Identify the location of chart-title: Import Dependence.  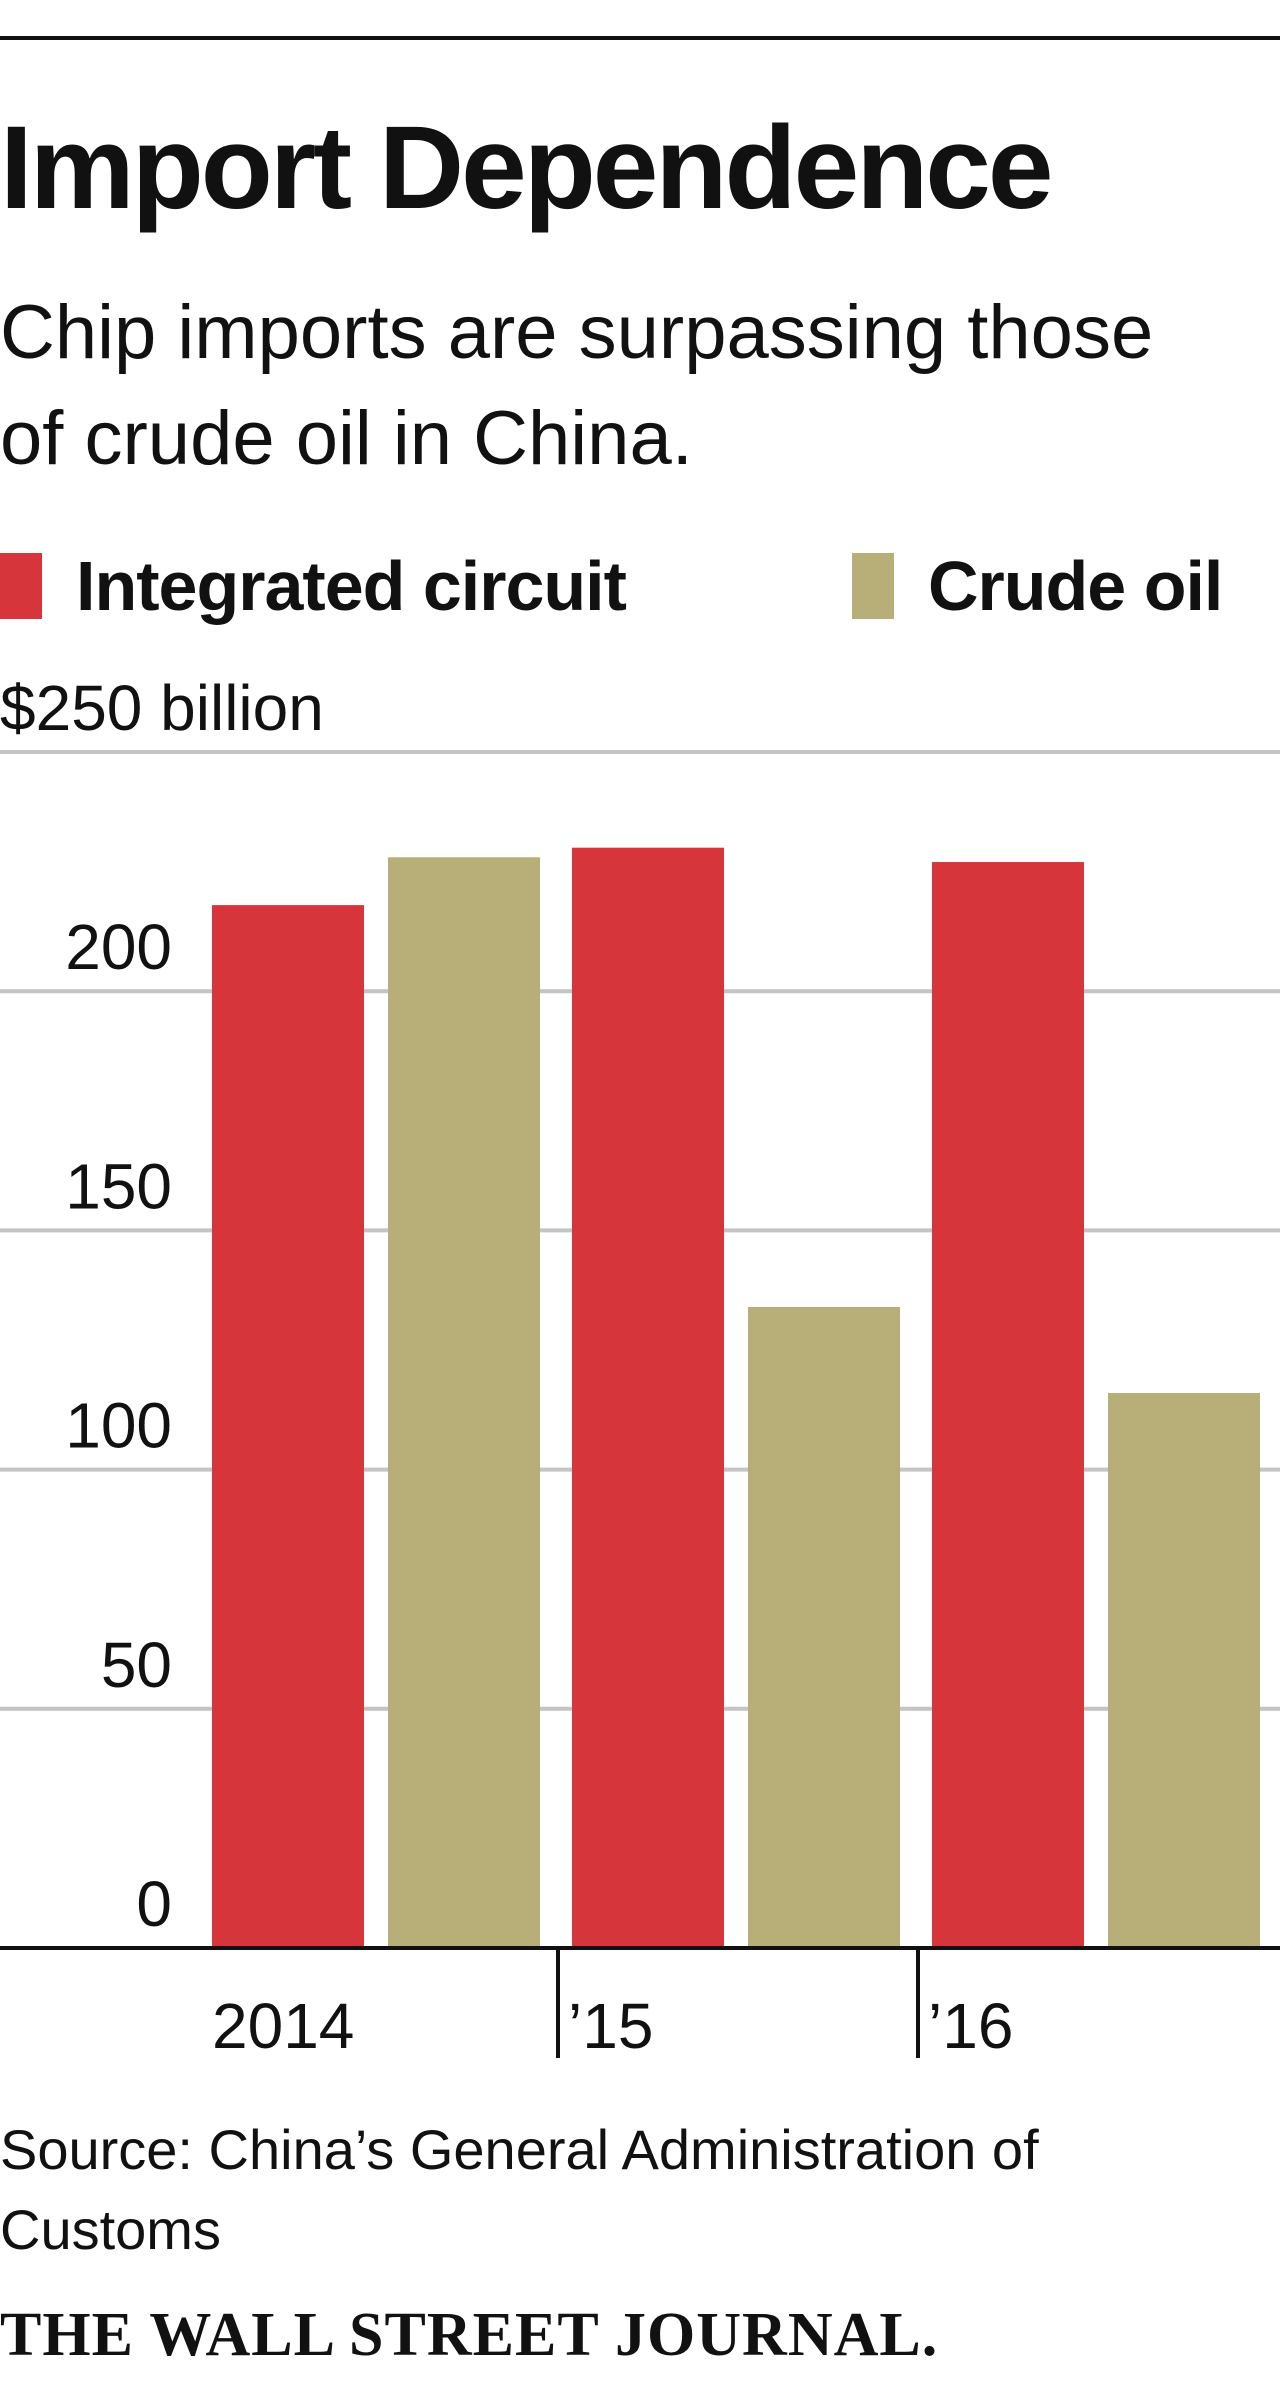
(527, 168).